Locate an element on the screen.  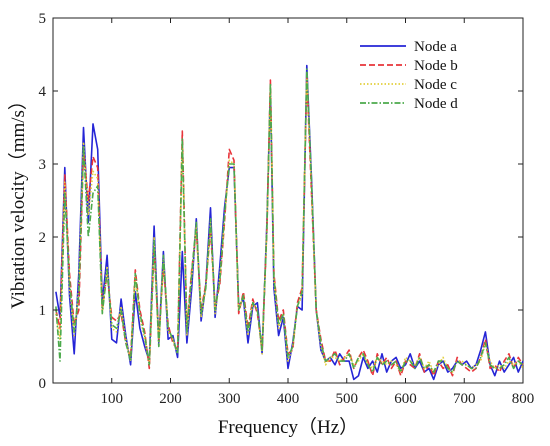
x-tick-label: 500 is located at coordinates (347, 399).